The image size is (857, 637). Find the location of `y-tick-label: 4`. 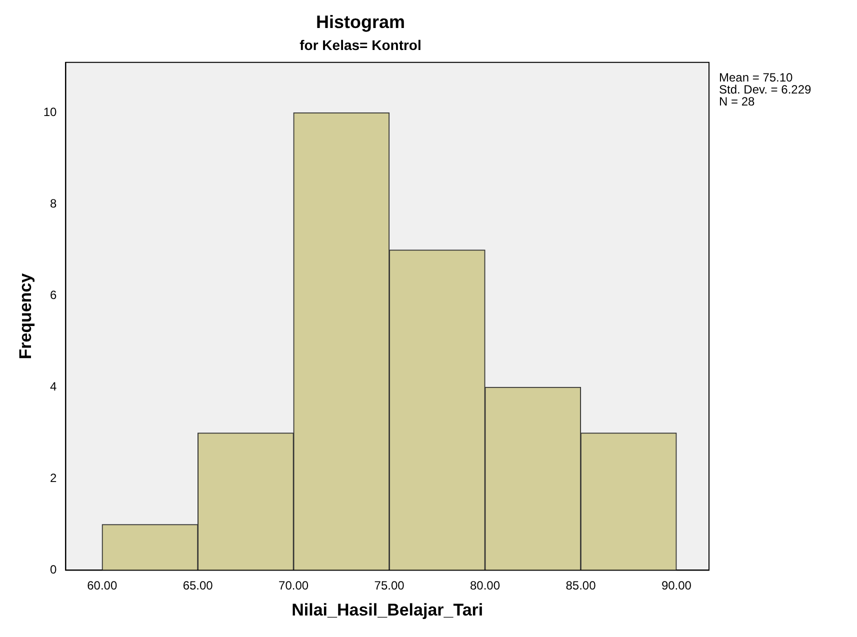

y-tick-label: 4 is located at coordinates (54, 387).